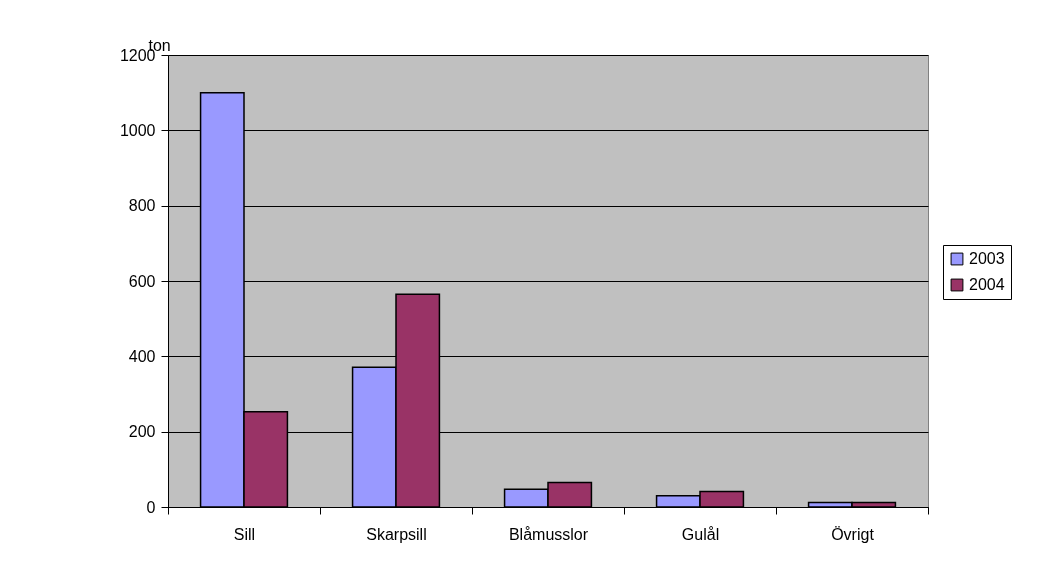  What do you see at coordinates (142, 356) in the screenshot?
I see `y-tick-label: 400` at bounding box center [142, 356].